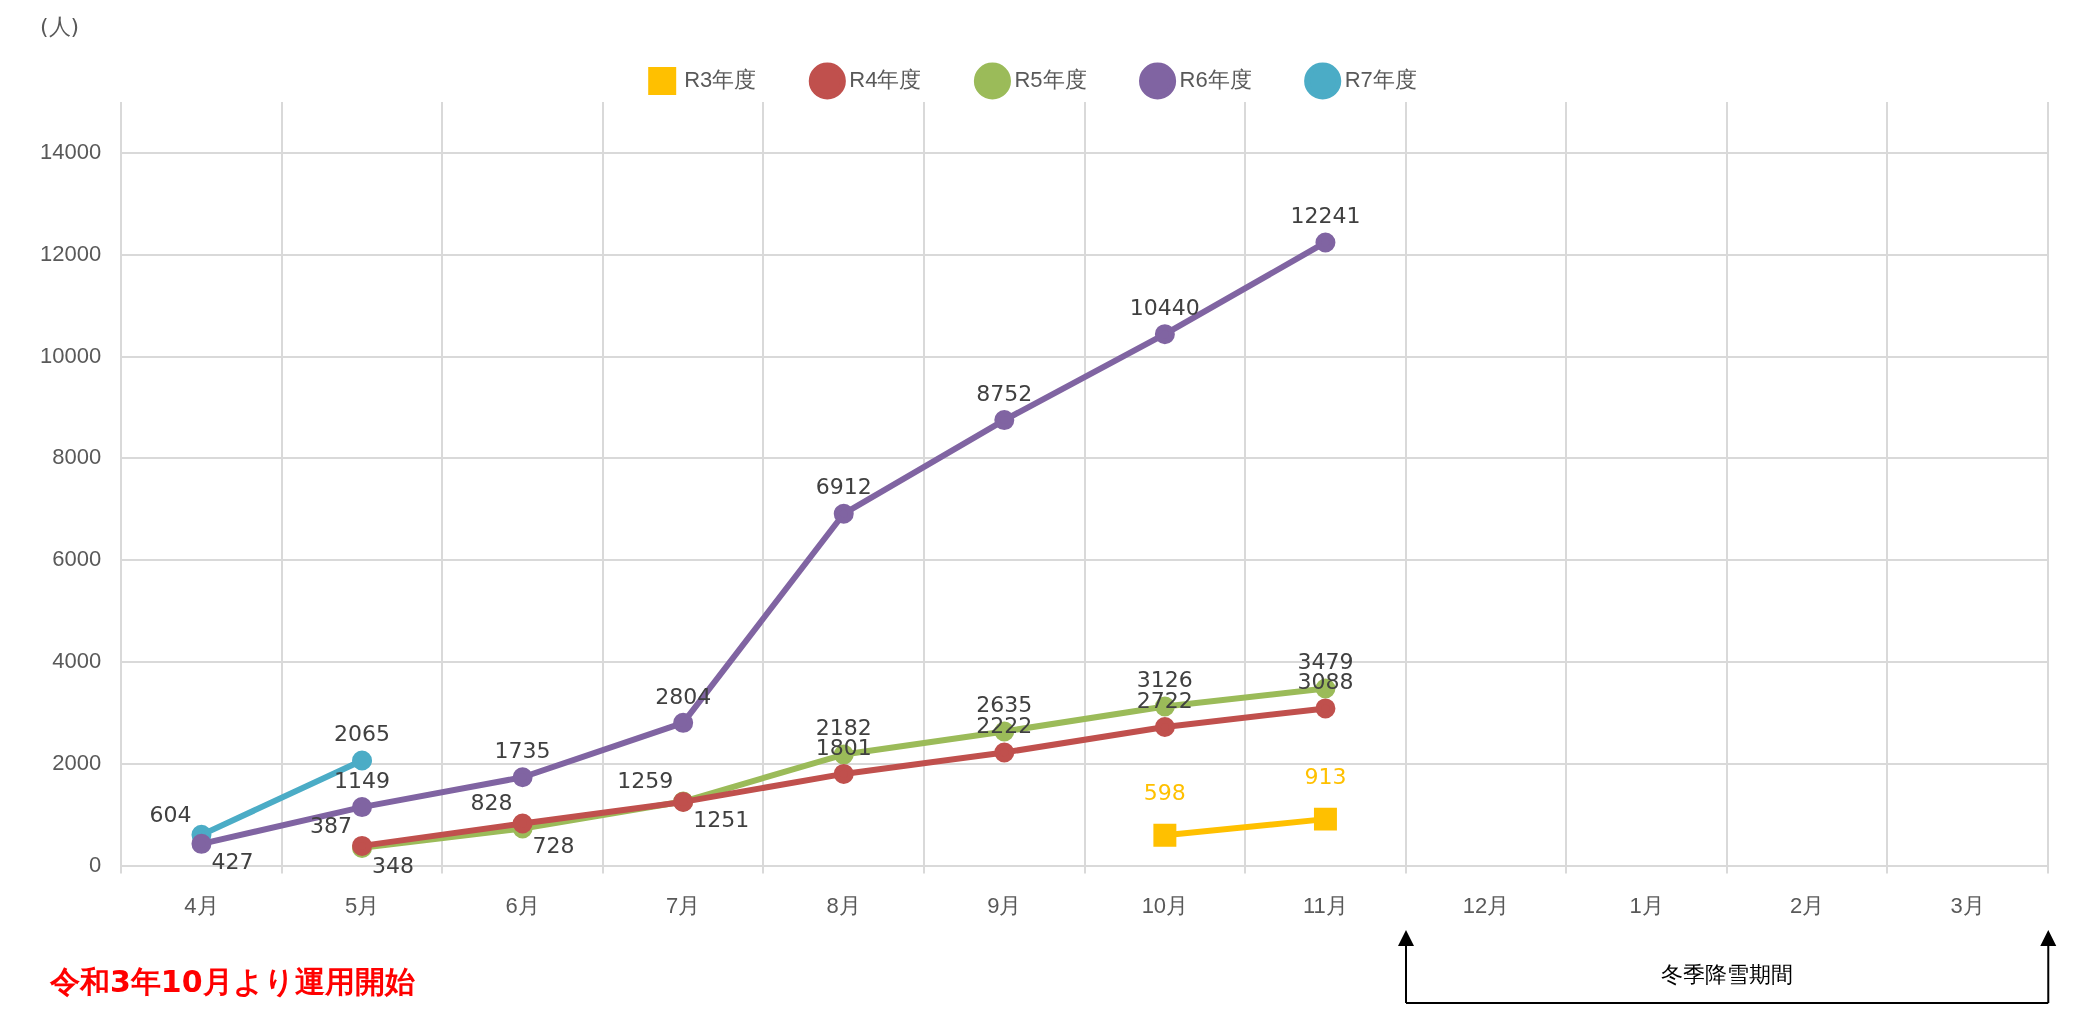 This screenshot has height=1009, width=2078. Describe the element at coordinates (70, 151) in the screenshot. I see `y-tick-label: 14000` at that location.